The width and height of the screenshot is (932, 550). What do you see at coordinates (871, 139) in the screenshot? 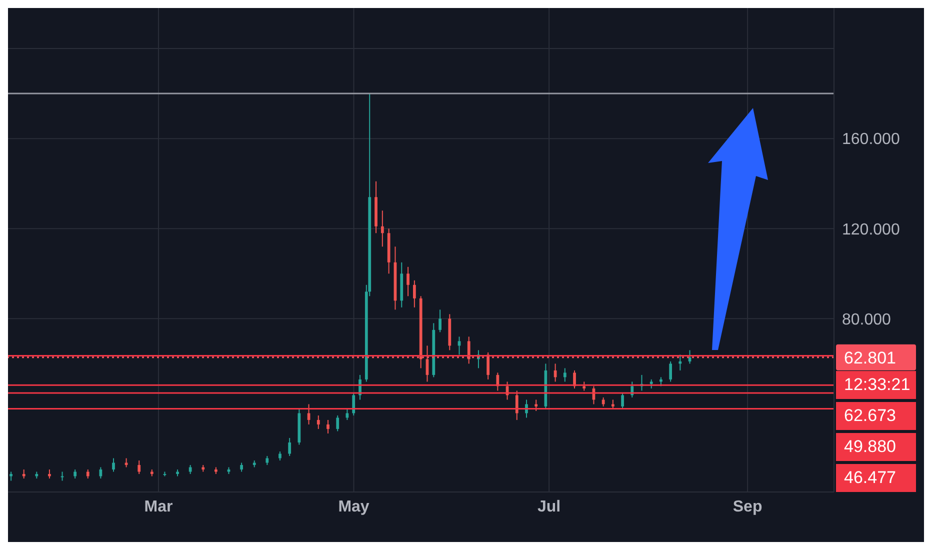
I see `y-tick-label: 160.000` at bounding box center [871, 139].